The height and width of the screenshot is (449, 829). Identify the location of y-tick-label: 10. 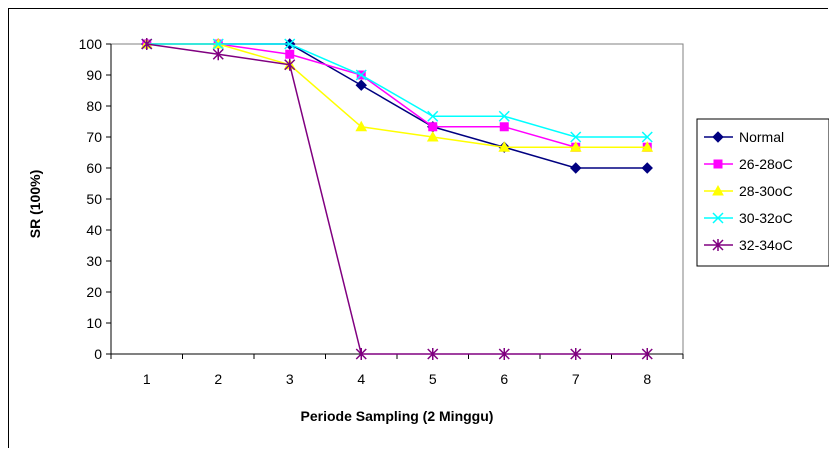
(94, 323).